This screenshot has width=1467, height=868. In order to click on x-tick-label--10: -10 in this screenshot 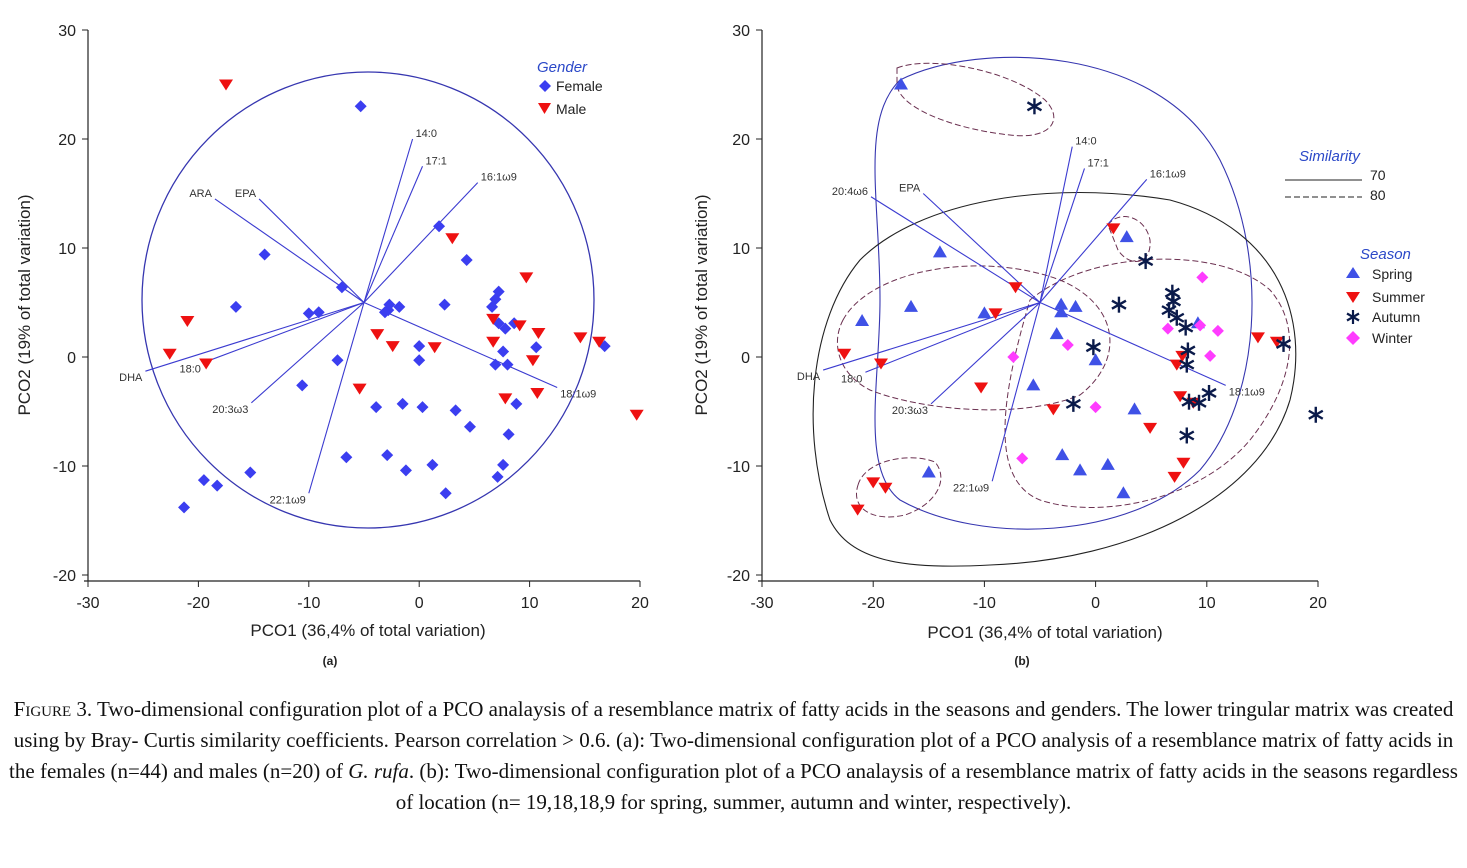, I will do `click(308, 603)`.